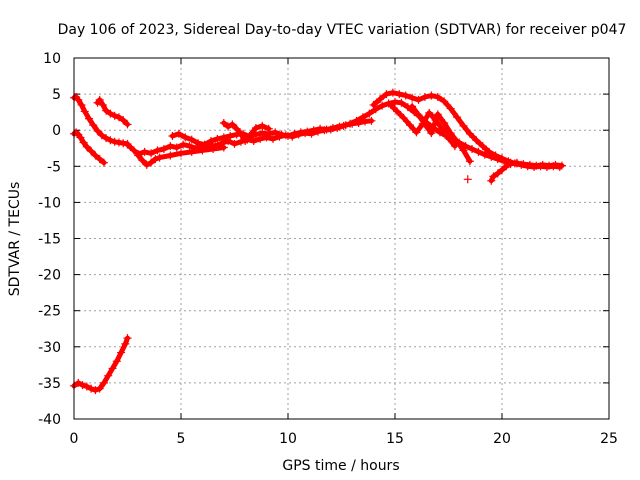 The image size is (640, 480). What do you see at coordinates (56, 95) in the screenshot?
I see `y-tick-label: 5` at bounding box center [56, 95].